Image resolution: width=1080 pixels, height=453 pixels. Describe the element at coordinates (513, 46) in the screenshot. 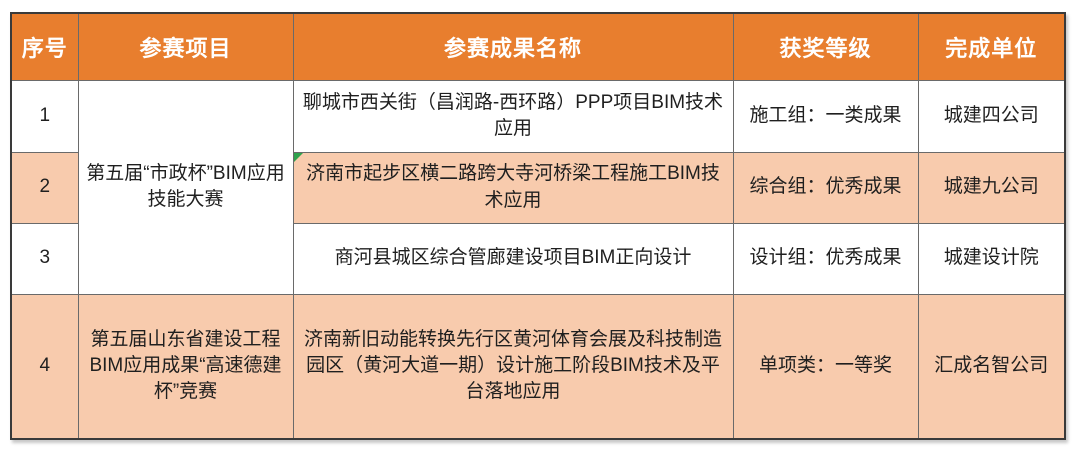

I see `header-result-name: 参赛成果名称` at that location.